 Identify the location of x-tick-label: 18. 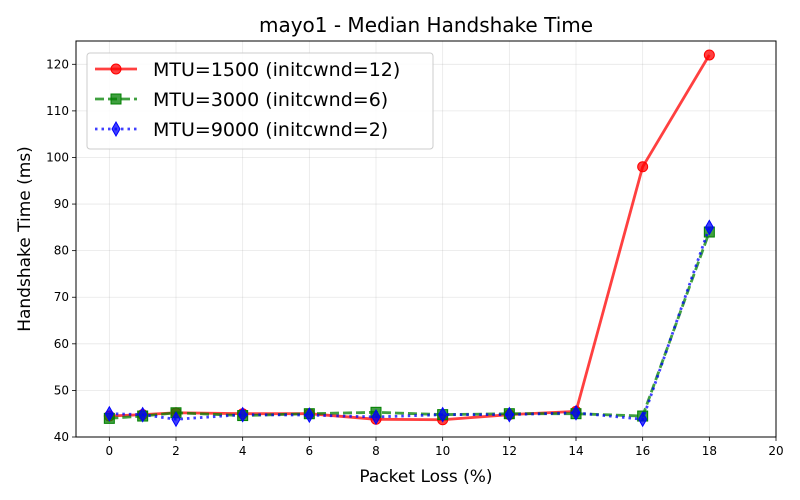
(709, 451).